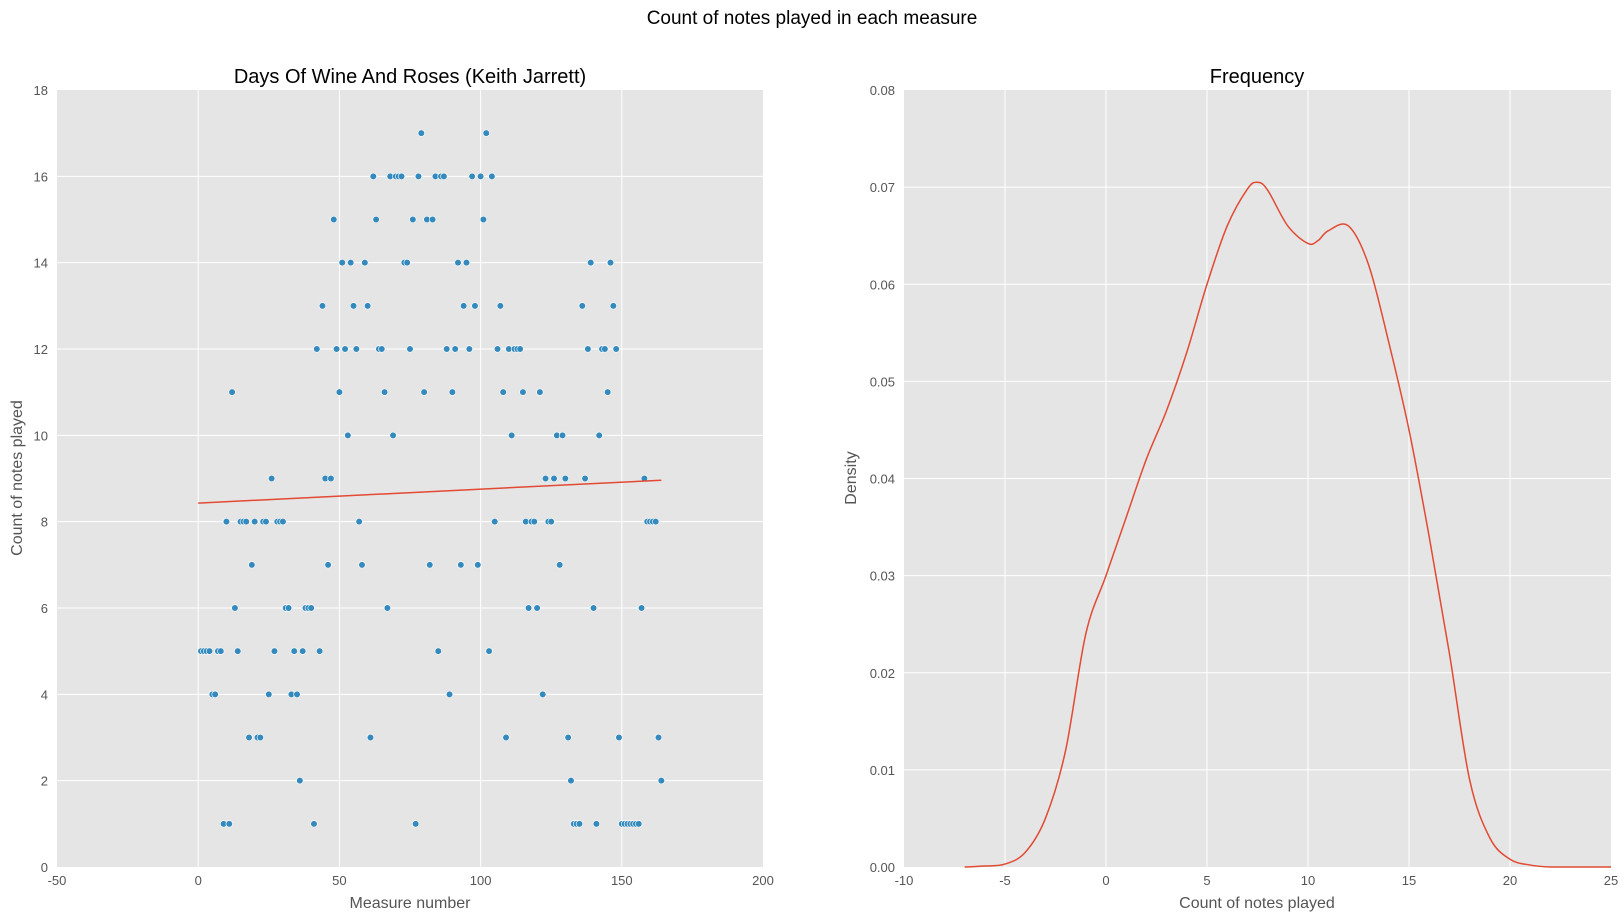 The height and width of the screenshot is (924, 1623). Describe the element at coordinates (882, 770) in the screenshot. I see `density-y-tick-label: 0.01` at that location.